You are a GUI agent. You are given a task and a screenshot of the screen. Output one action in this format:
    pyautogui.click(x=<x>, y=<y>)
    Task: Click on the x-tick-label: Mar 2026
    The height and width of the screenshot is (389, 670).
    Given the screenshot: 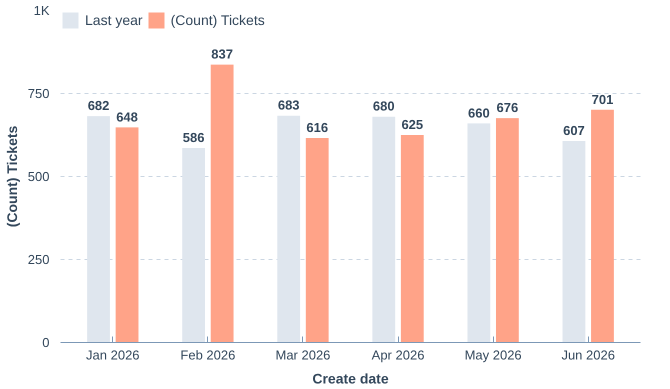 What is the action you would take?
    pyautogui.click(x=303, y=355)
    